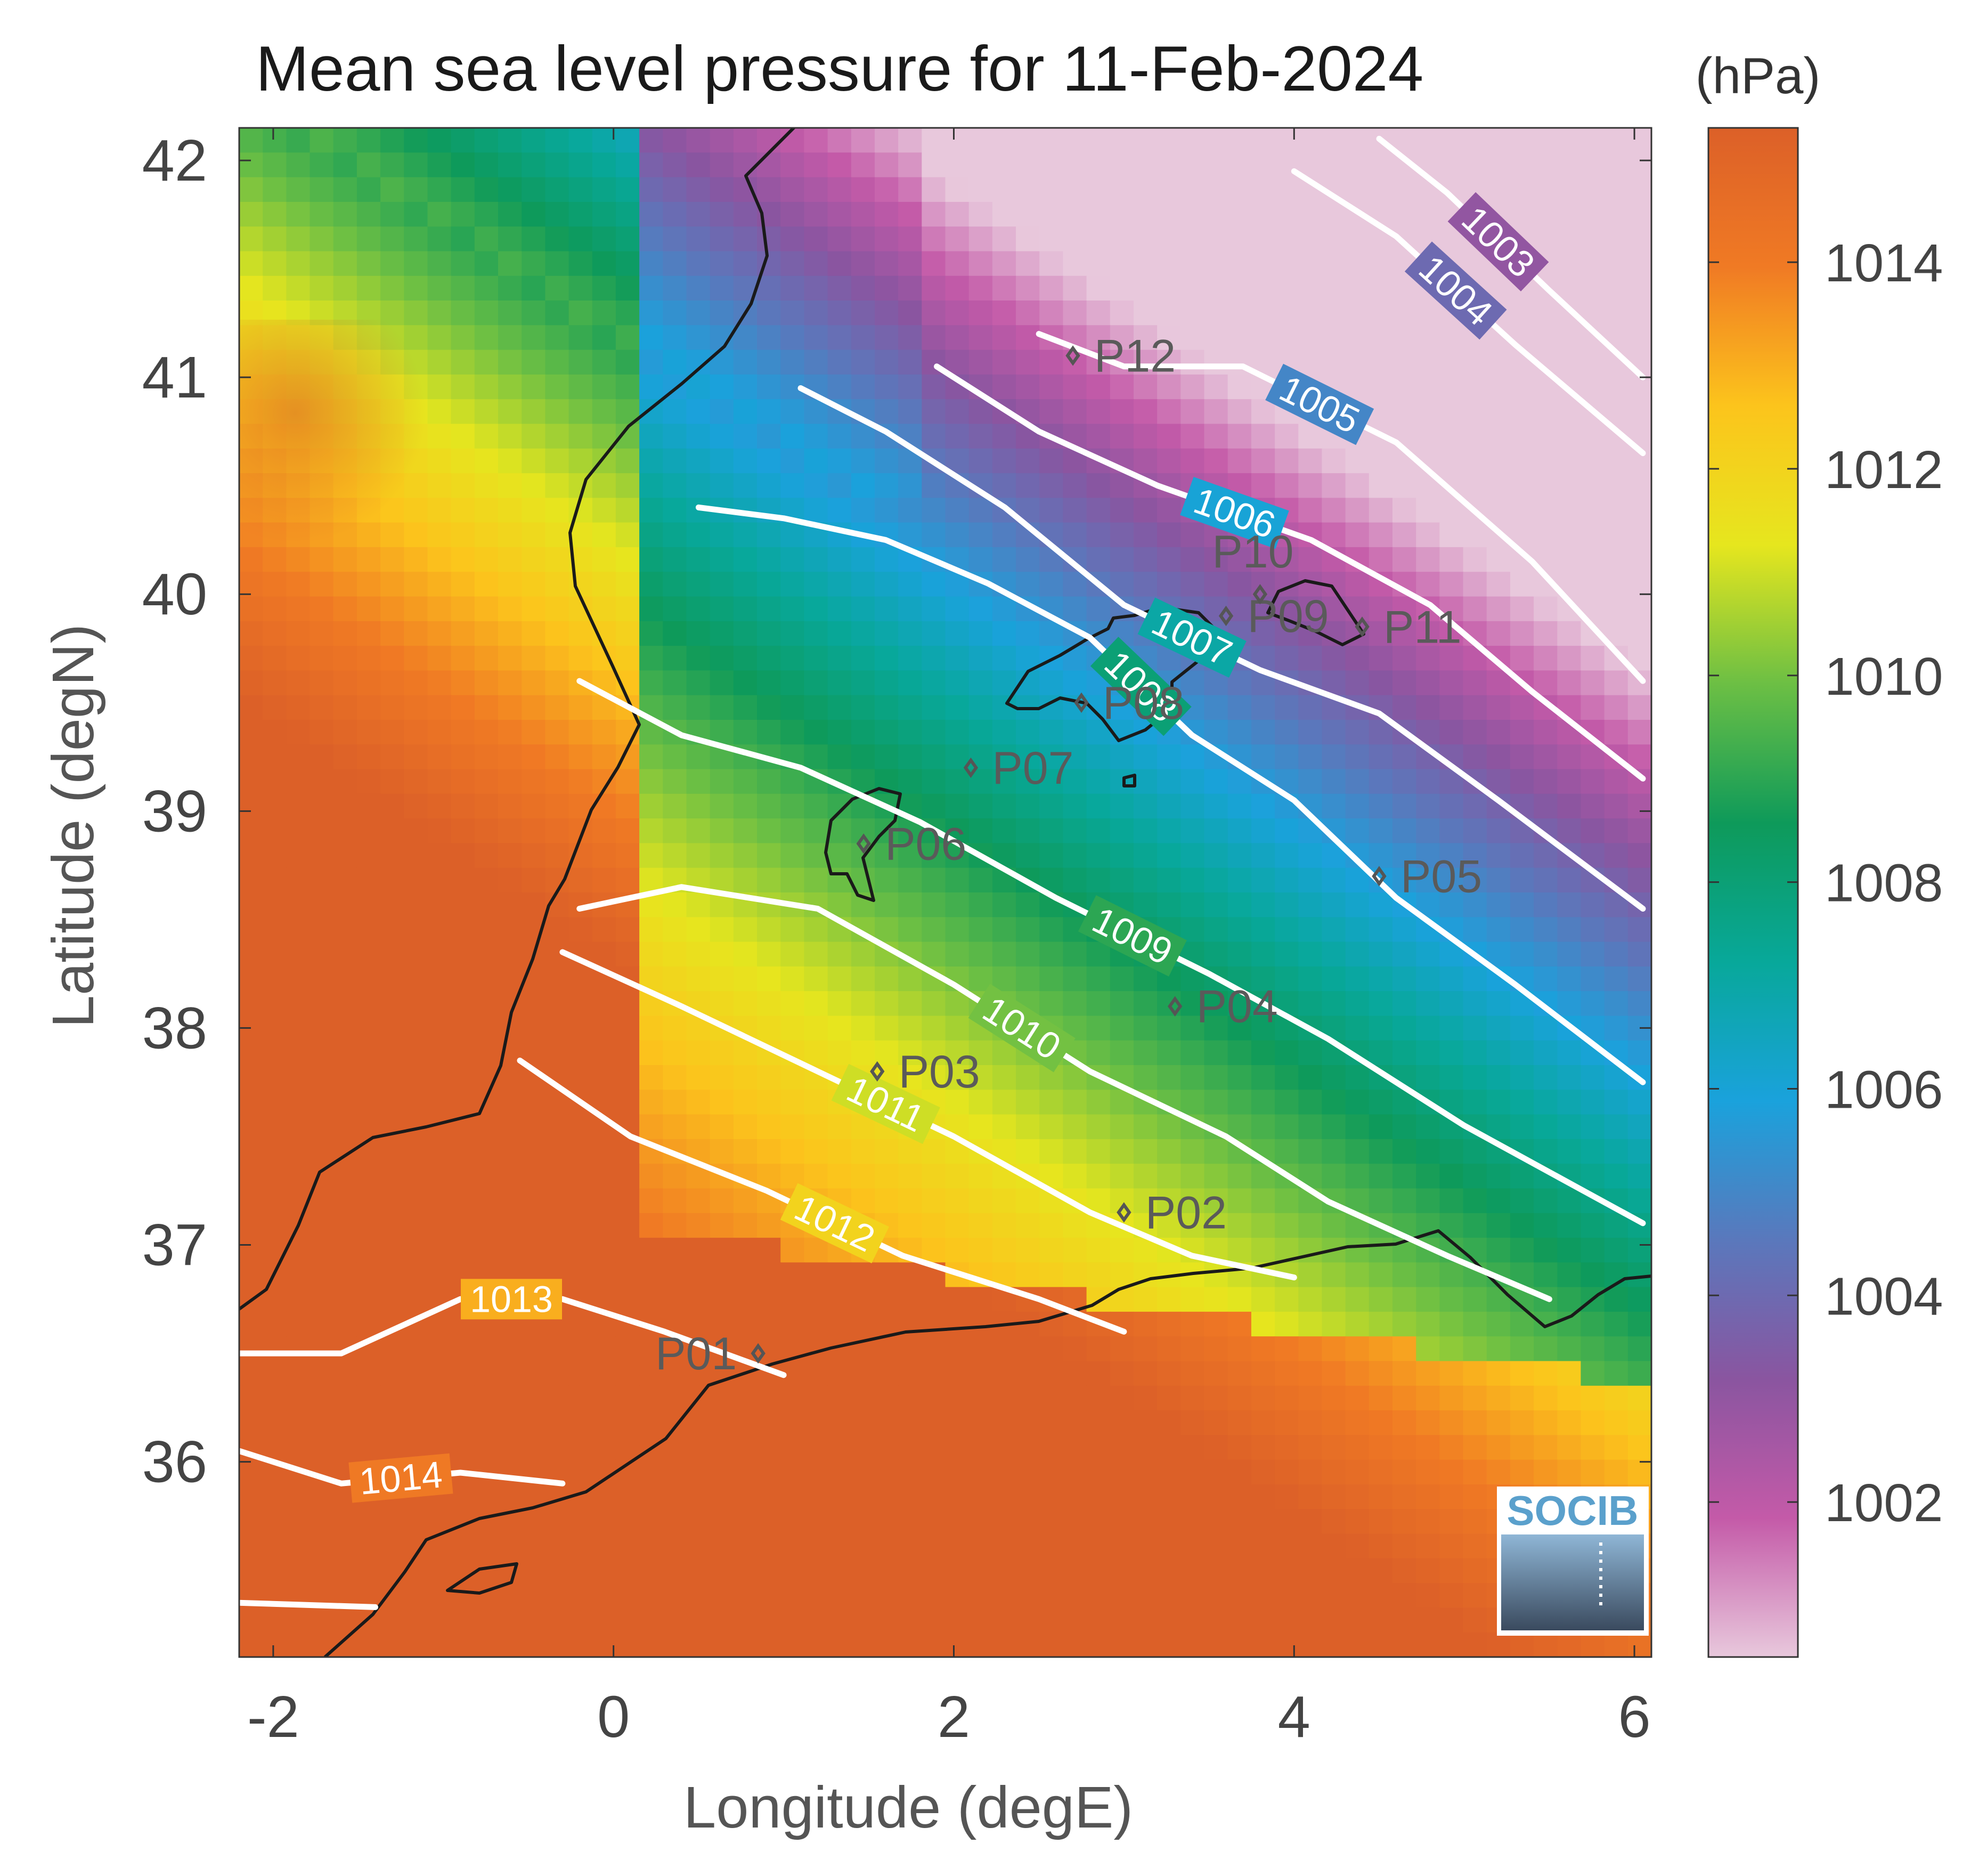 The image size is (1987, 1876). What do you see at coordinates (1422, 628) in the screenshot?
I see `station-label-p11: P11` at bounding box center [1422, 628].